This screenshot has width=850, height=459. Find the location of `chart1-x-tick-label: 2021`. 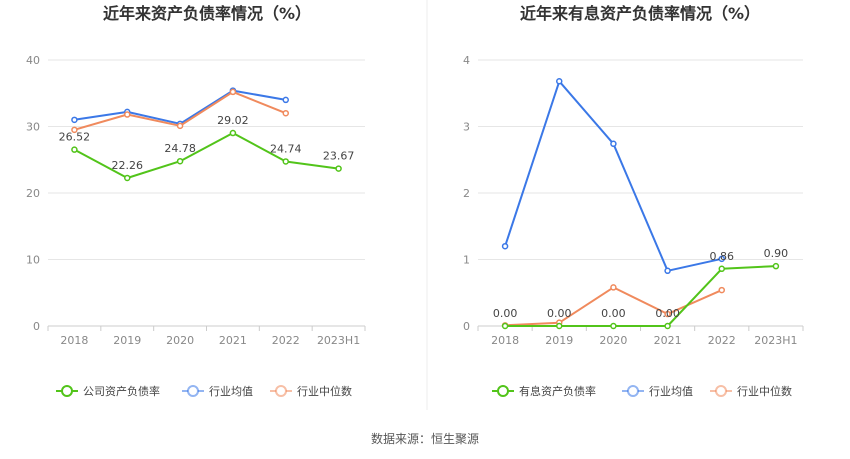

chart1-x-tick-label: 2021 is located at coordinates (233, 340).